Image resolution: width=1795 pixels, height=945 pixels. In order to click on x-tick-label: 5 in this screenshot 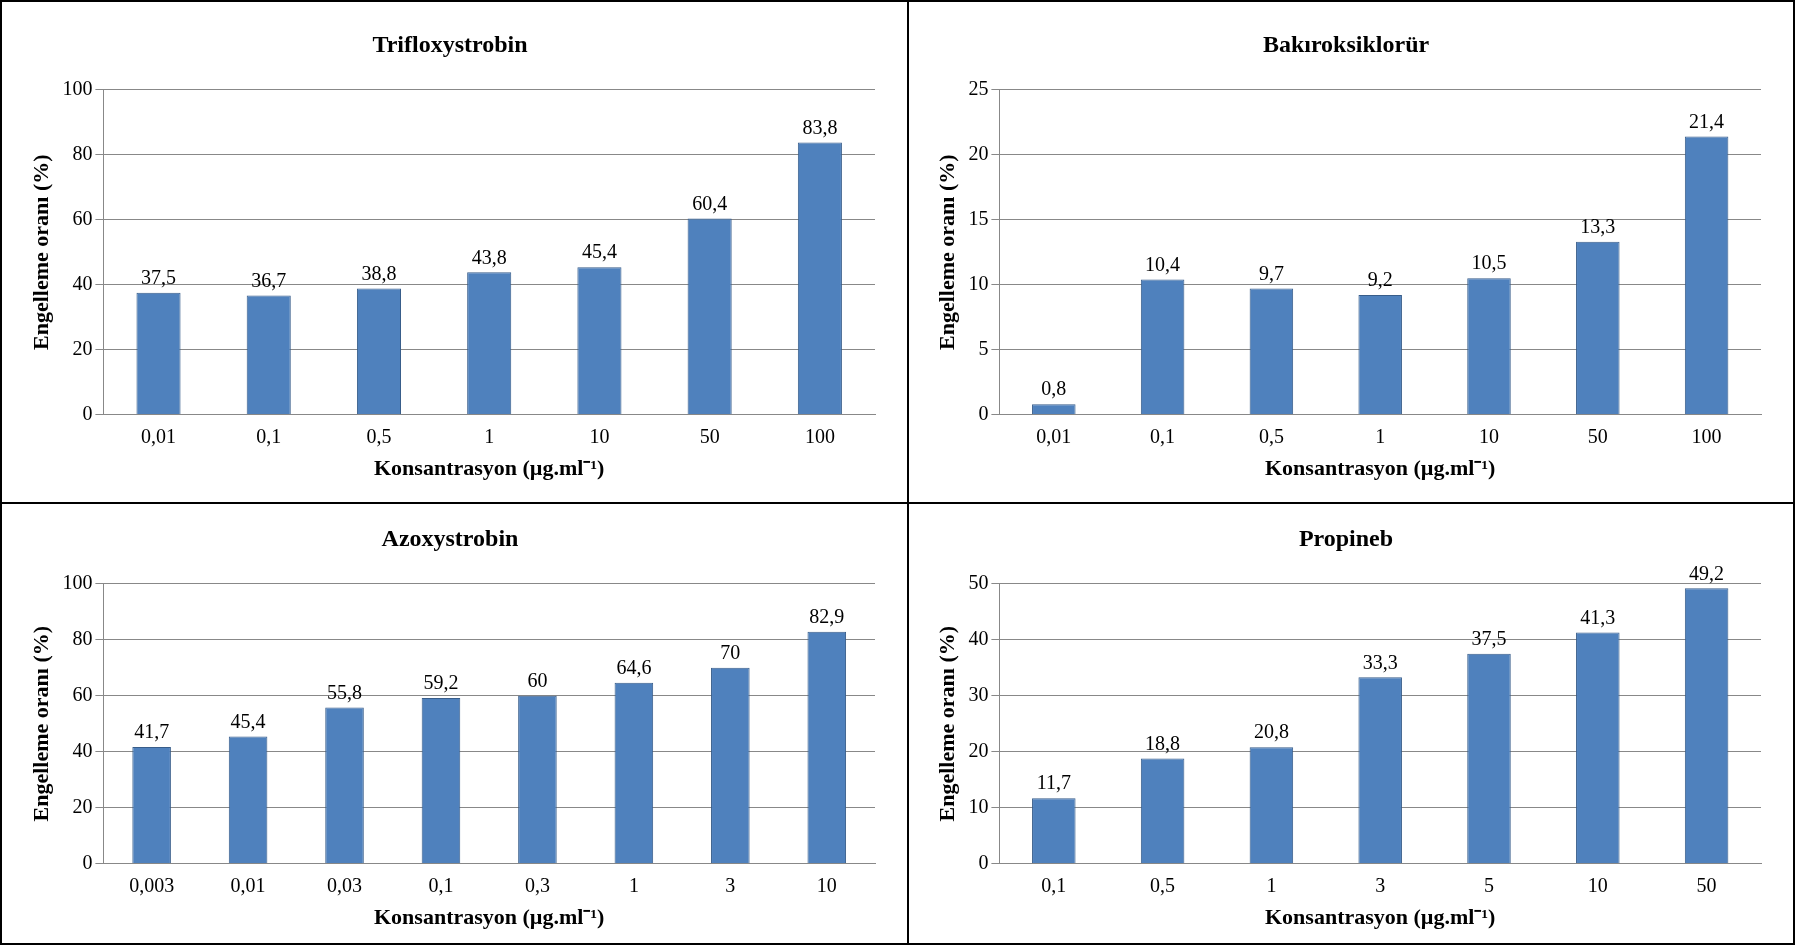, I will do `click(1489, 884)`.